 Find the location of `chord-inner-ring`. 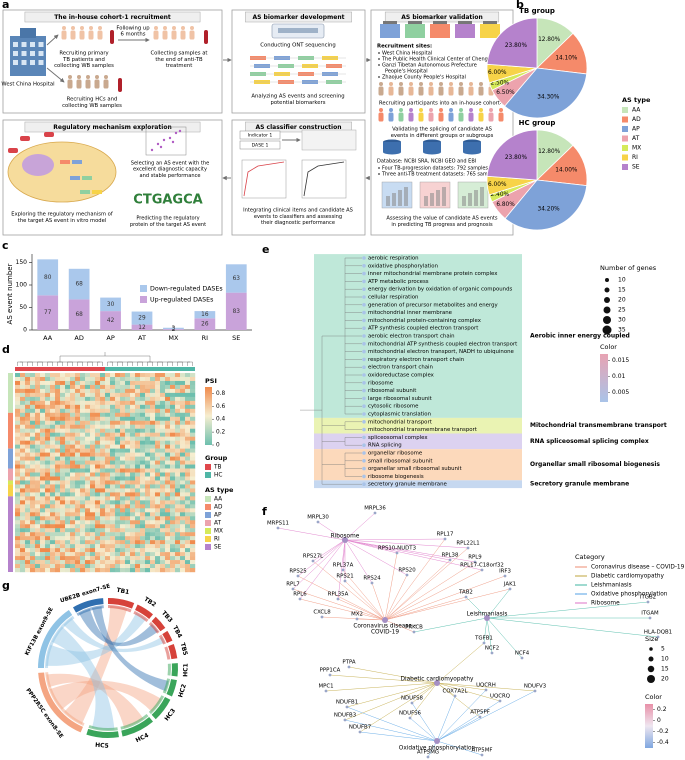

chord-inner-ring is located at coordinates (162, 639).